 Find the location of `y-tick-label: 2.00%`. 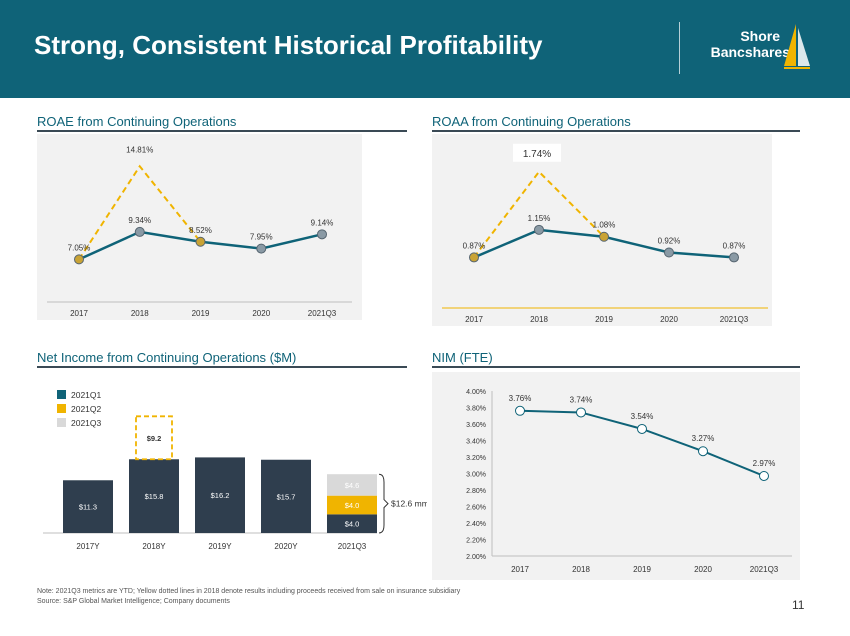

y-tick-label: 2.00% is located at coordinates (476, 557).